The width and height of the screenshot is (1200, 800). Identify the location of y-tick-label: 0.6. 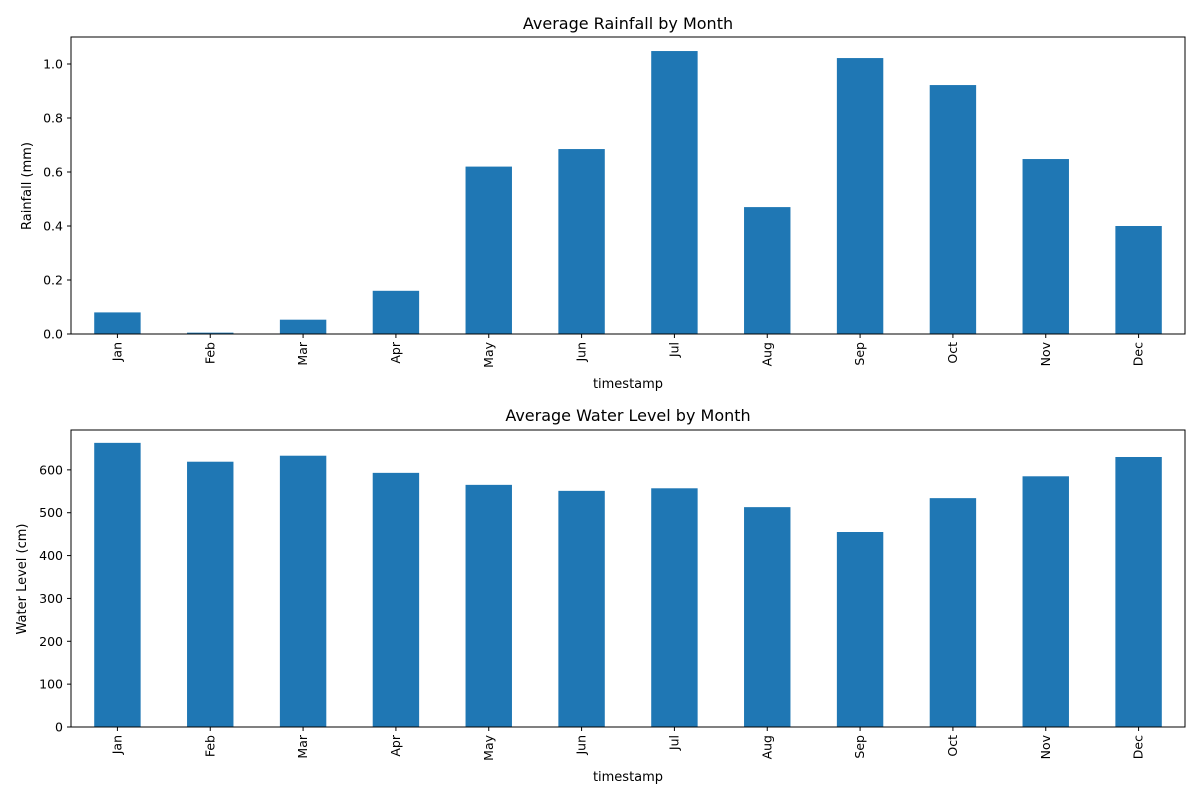
(53, 172).